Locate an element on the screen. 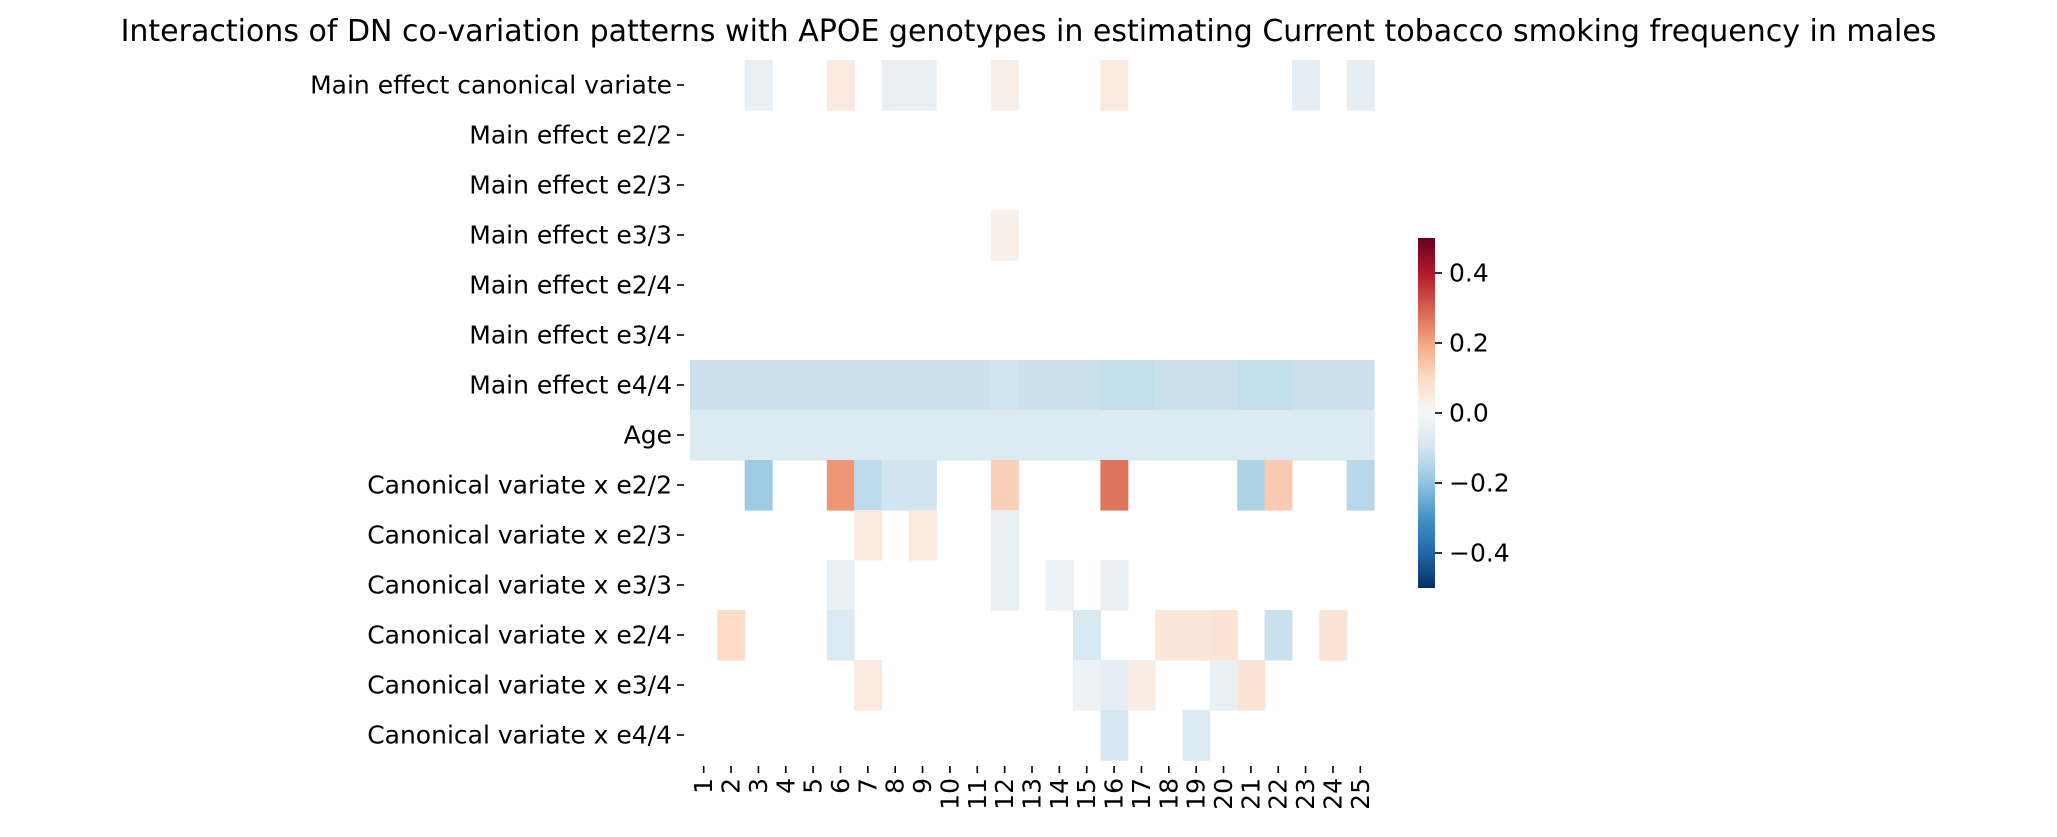 The height and width of the screenshot is (837, 2057). heatmap-cell-r8-c4 is located at coordinates (786, 435).